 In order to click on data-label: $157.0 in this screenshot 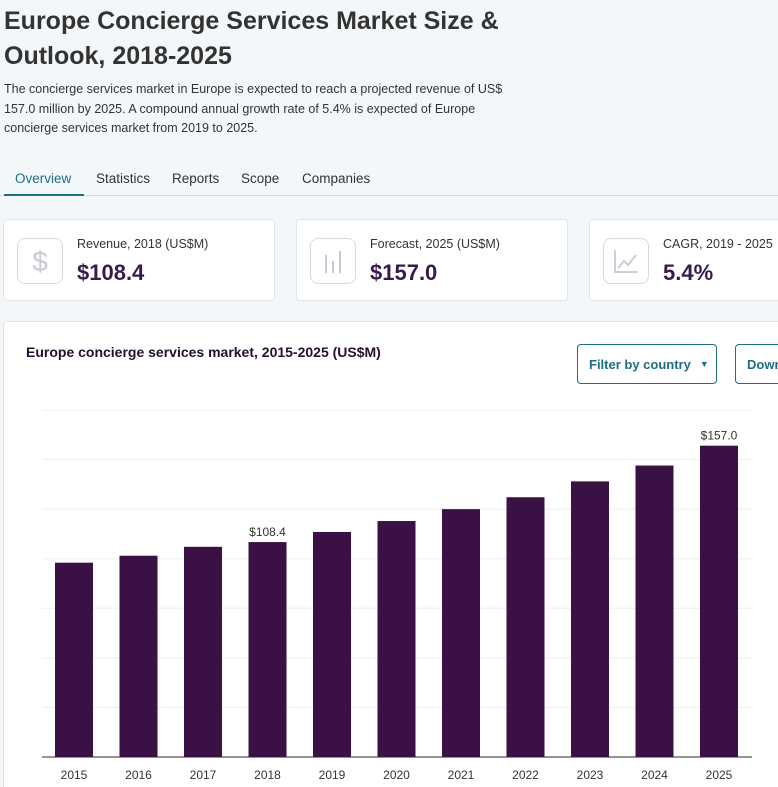, I will do `click(719, 436)`.